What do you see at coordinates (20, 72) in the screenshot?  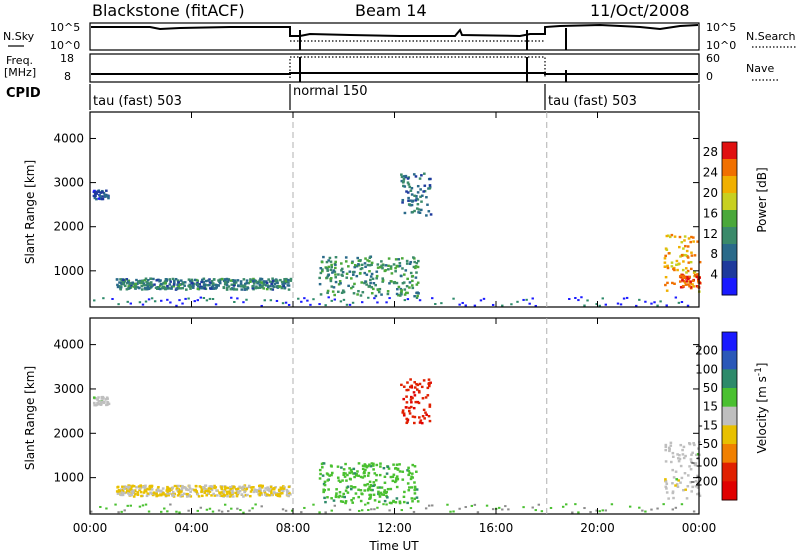 I see `freq-unit: [MHz]` at bounding box center [20, 72].